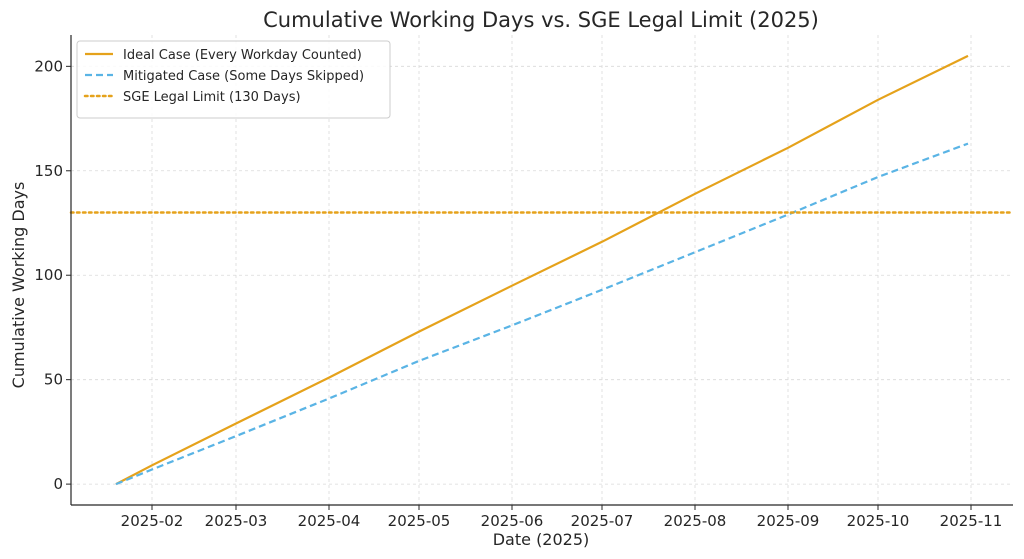 Image resolution: width=1024 pixels, height=559 pixels. I want to click on legend-box, so click(233, 79).